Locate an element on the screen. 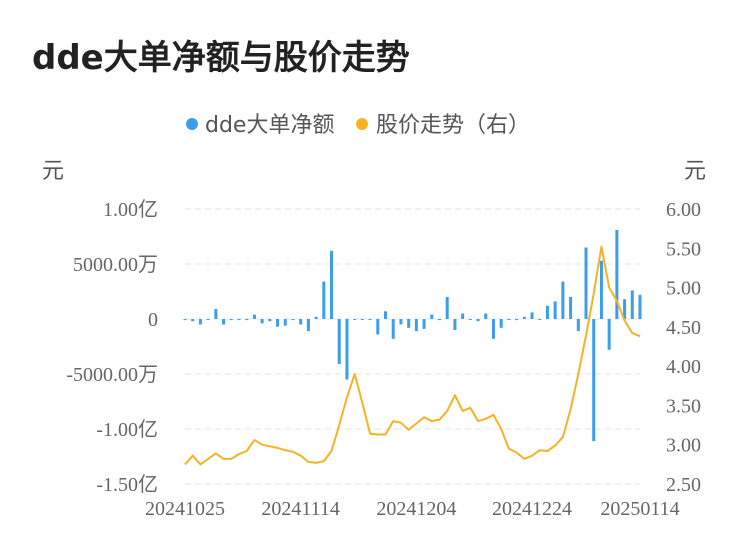  left-tick-label: 0 is located at coordinates (153, 320).